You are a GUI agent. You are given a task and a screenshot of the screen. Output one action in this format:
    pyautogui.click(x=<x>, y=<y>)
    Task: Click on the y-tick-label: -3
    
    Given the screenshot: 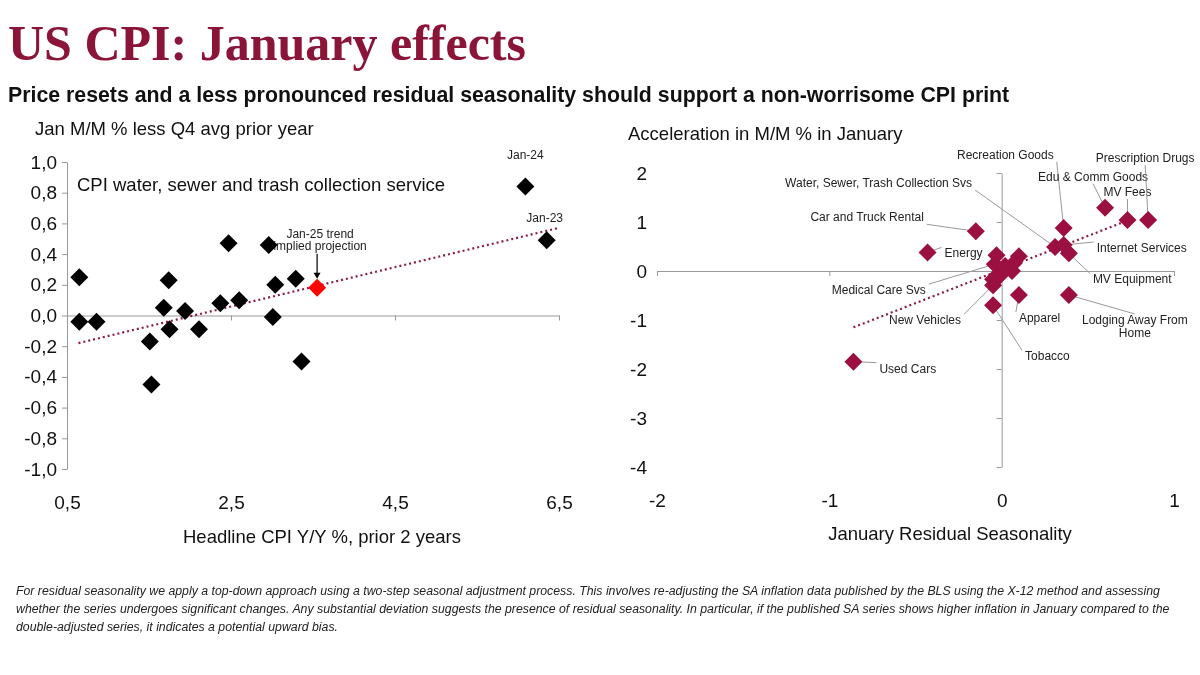 What is the action you would take?
    pyautogui.click(x=638, y=418)
    